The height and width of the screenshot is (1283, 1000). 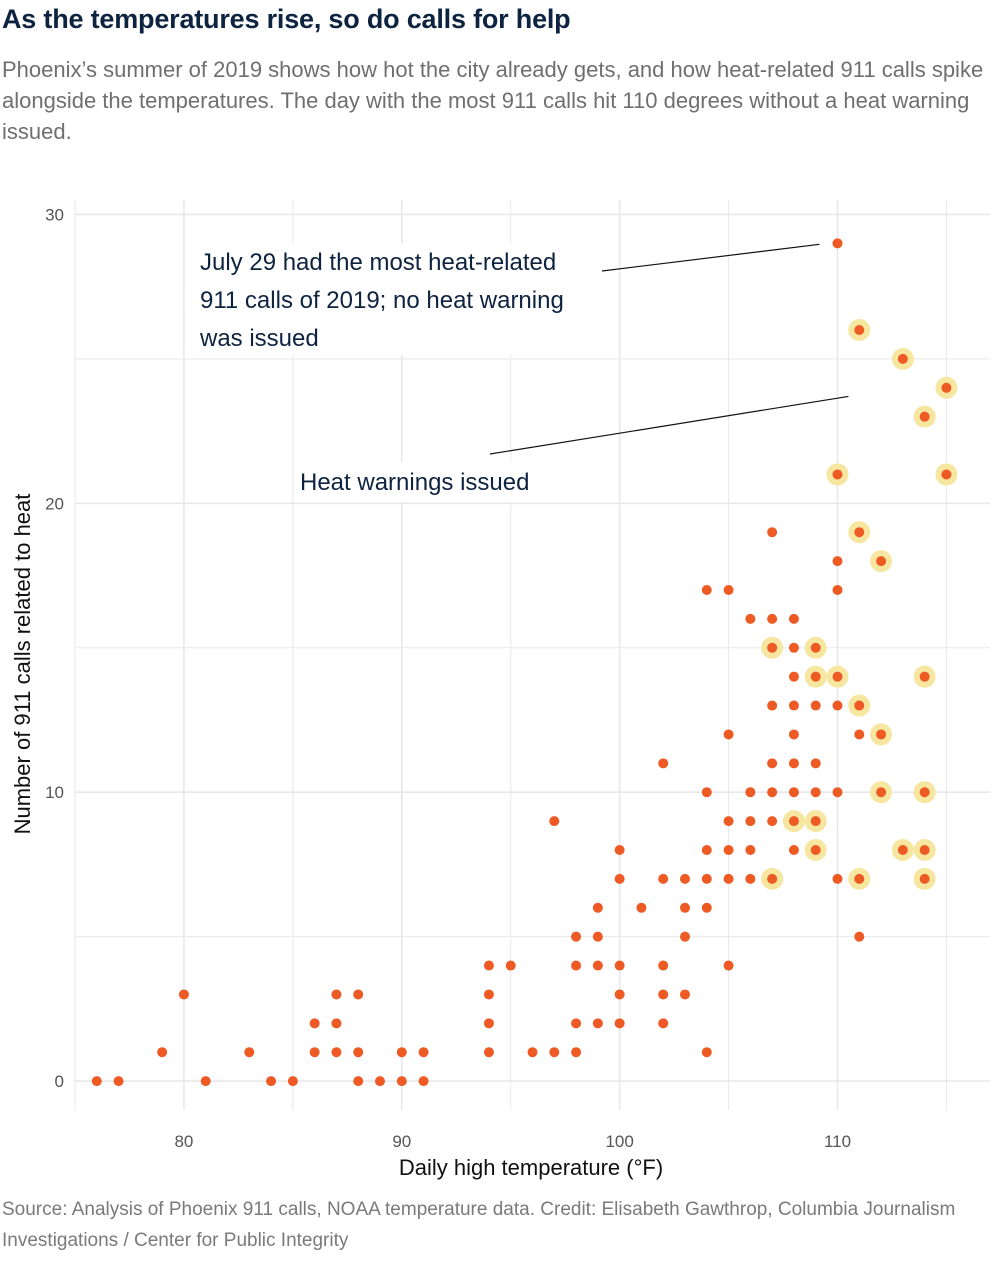 What do you see at coordinates (382, 300) in the screenshot?
I see `annotation-july29-line: 911 calls of 2019; no heat warning` at bounding box center [382, 300].